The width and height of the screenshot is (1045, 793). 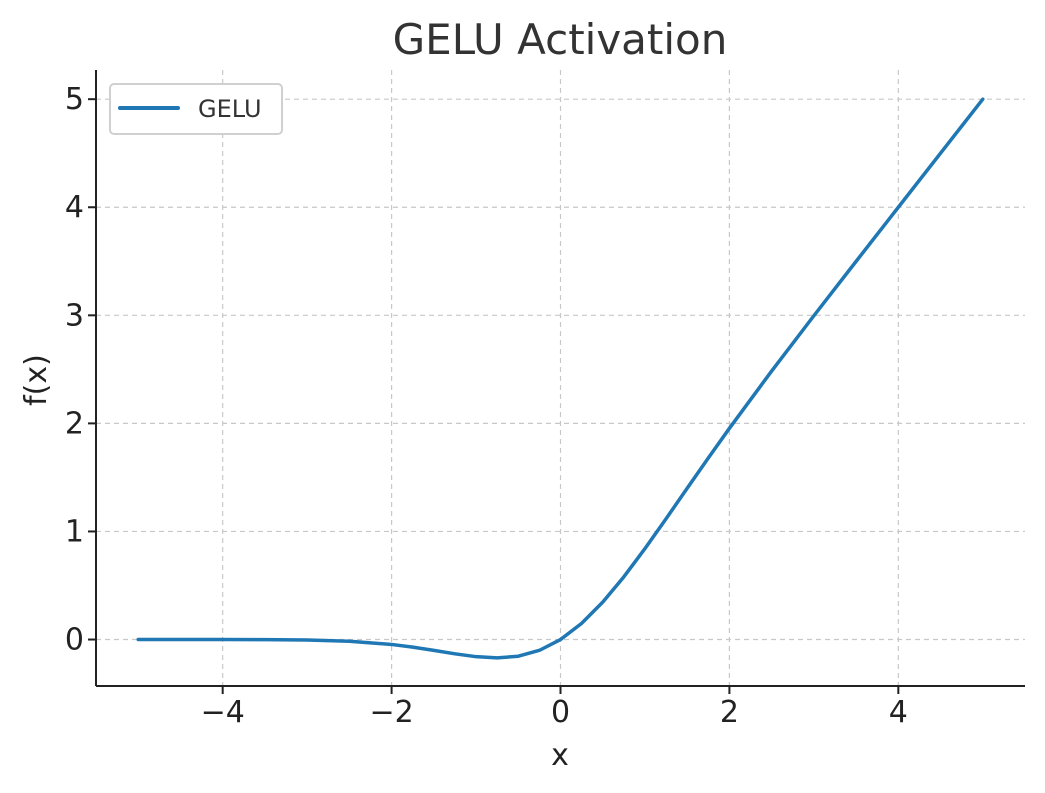 I want to click on y-tick-label: 5, so click(x=74, y=99).